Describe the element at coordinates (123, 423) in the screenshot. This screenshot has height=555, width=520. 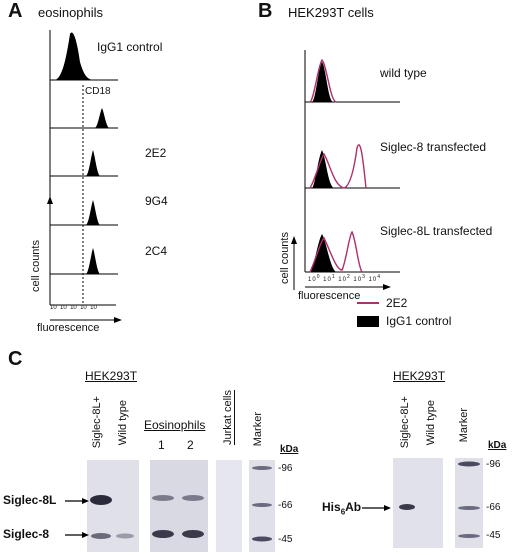
I see `left-lane-wildtype: Wild type` at that location.